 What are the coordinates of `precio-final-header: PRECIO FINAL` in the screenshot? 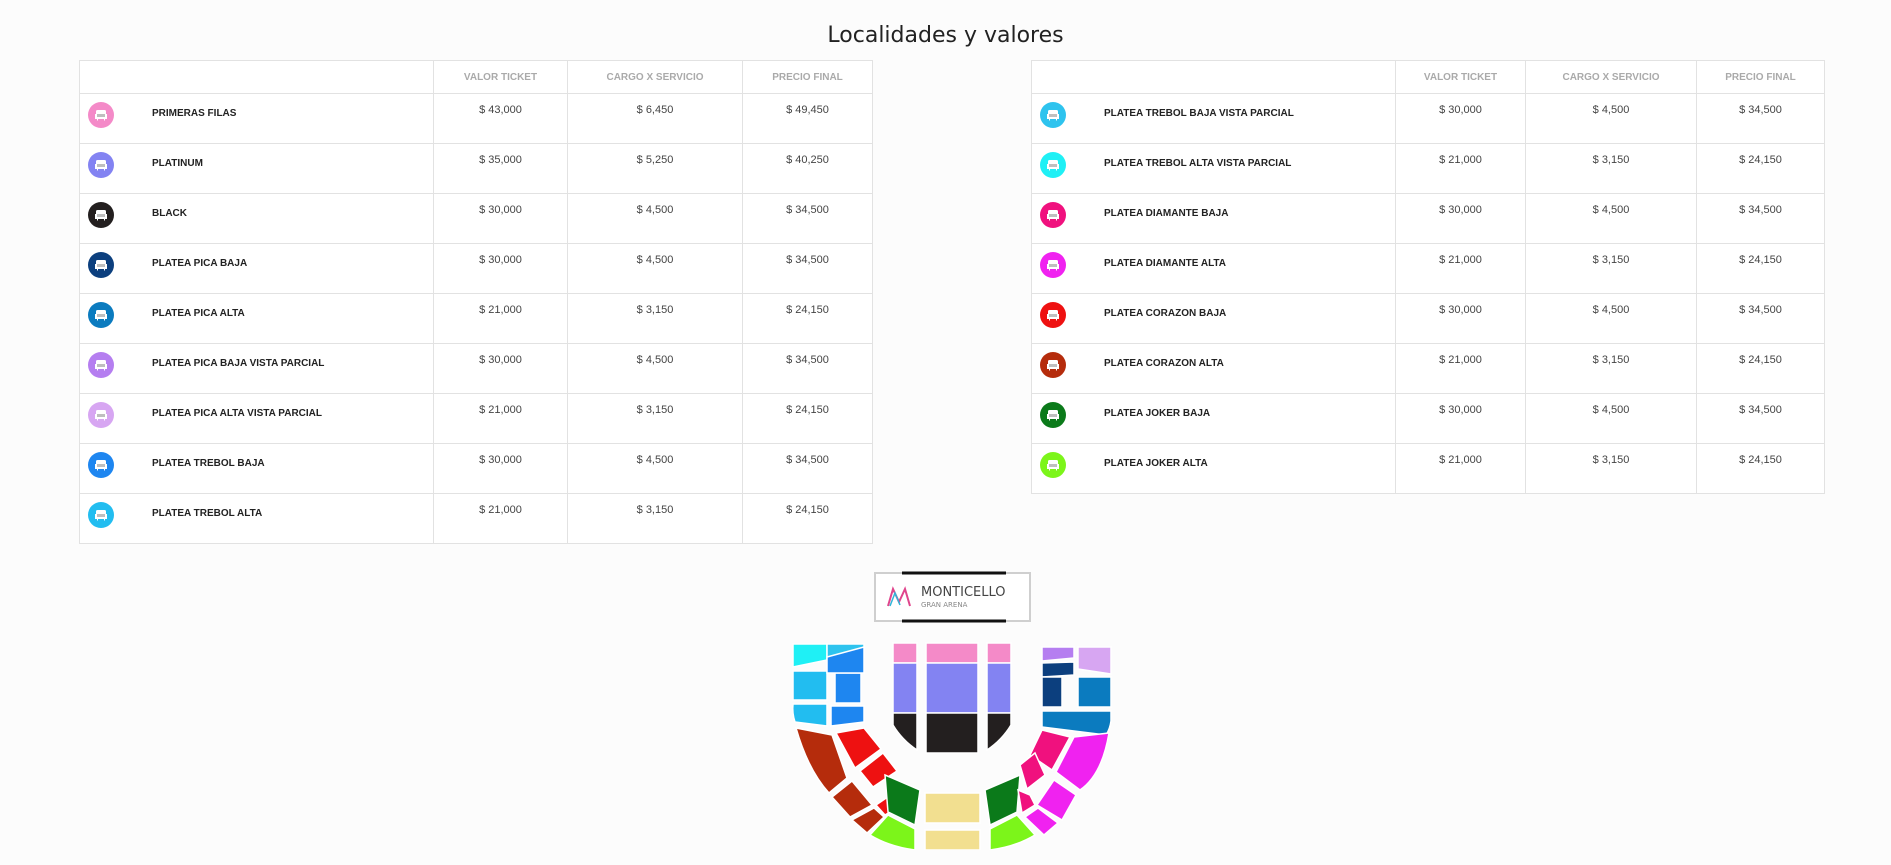 It's located at (807, 77).